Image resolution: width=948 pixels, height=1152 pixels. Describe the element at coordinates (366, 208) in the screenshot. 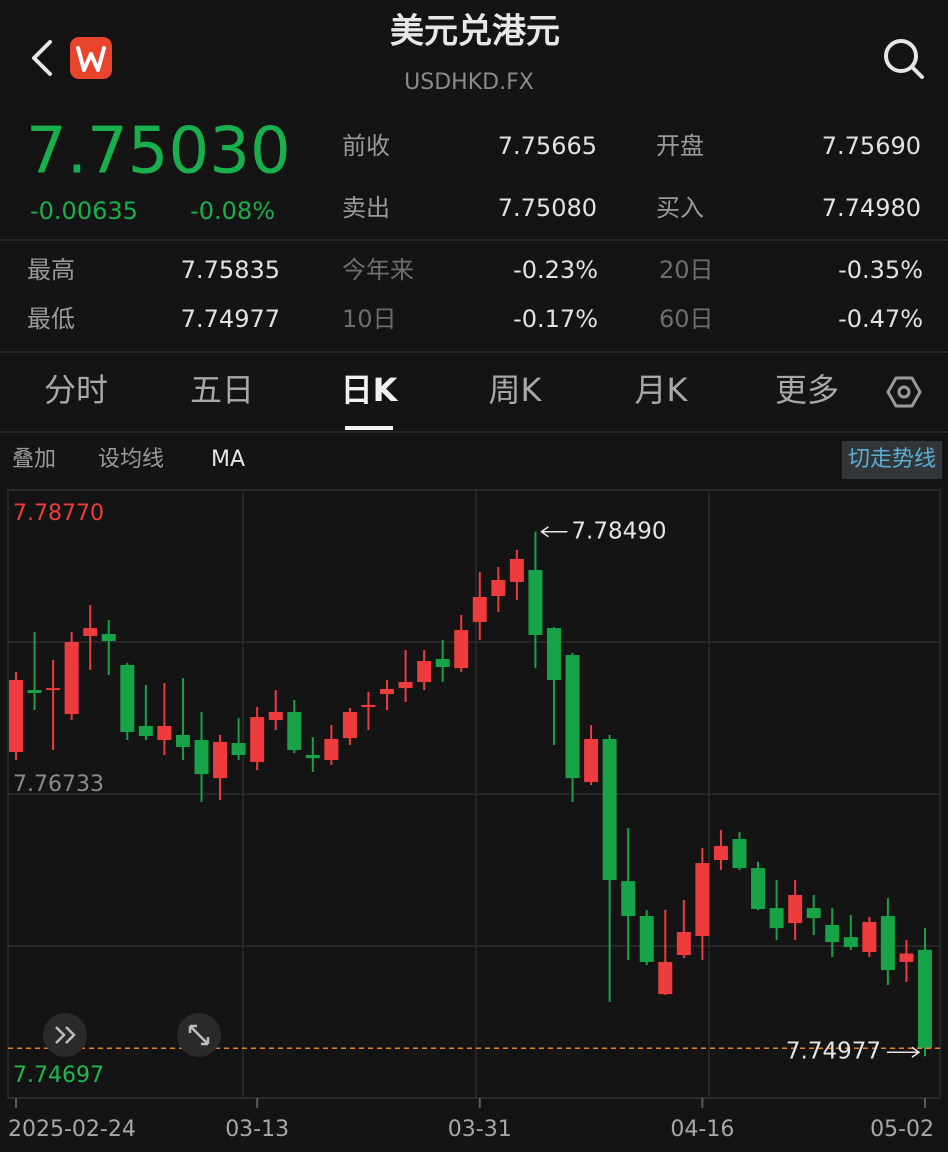

I see `stat-label: 卖出` at that location.